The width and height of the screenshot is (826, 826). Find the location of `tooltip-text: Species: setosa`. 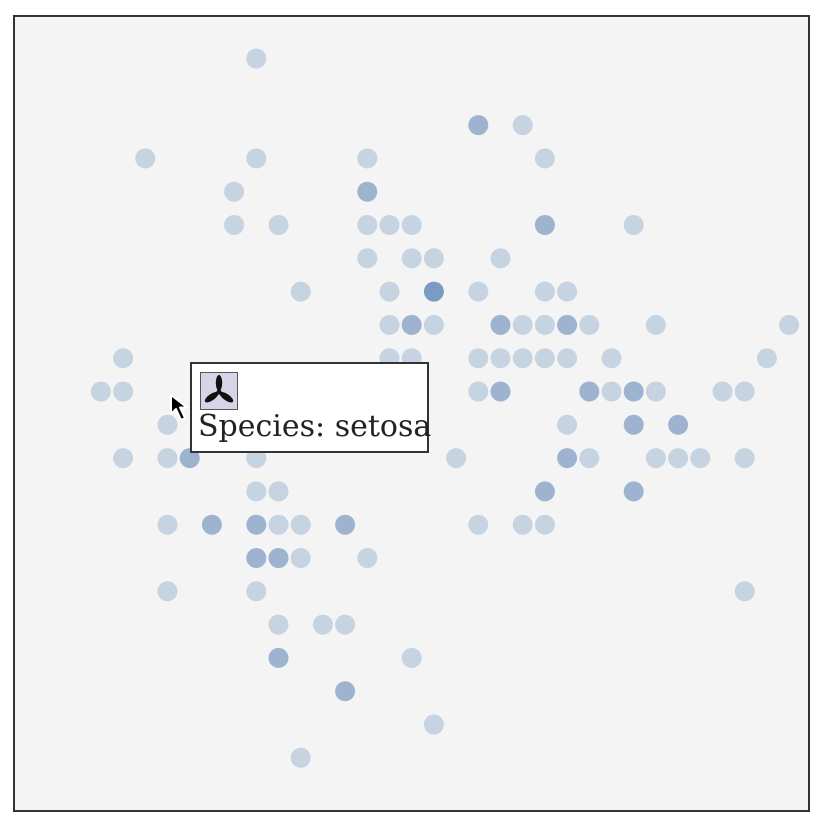

tooltip-text: Species: setosa is located at coordinates (315, 426).